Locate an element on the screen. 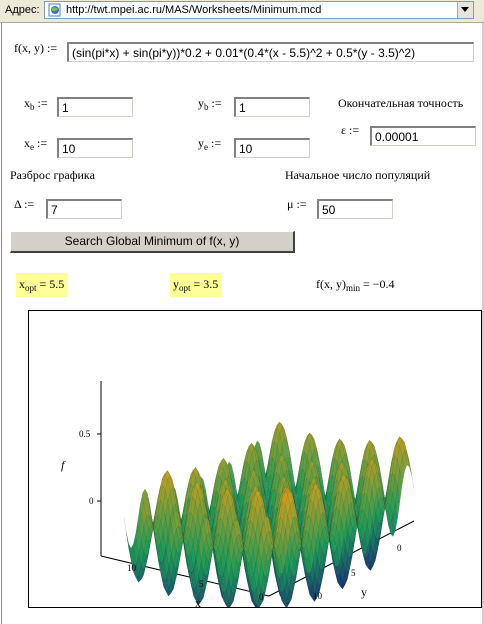 The height and width of the screenshot is (624, 484). xb-input: 1 is located at coordinates (95, 107).